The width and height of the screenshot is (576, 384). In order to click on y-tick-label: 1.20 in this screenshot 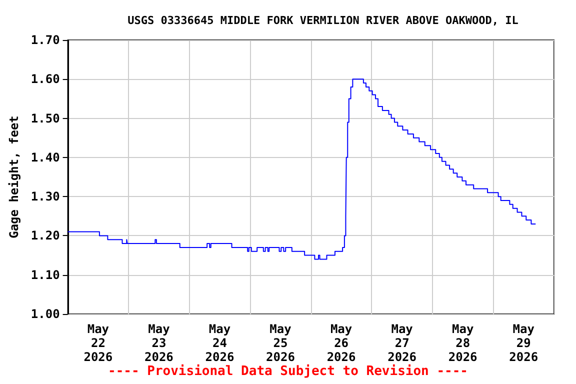, I will do `click(45, 235)`.